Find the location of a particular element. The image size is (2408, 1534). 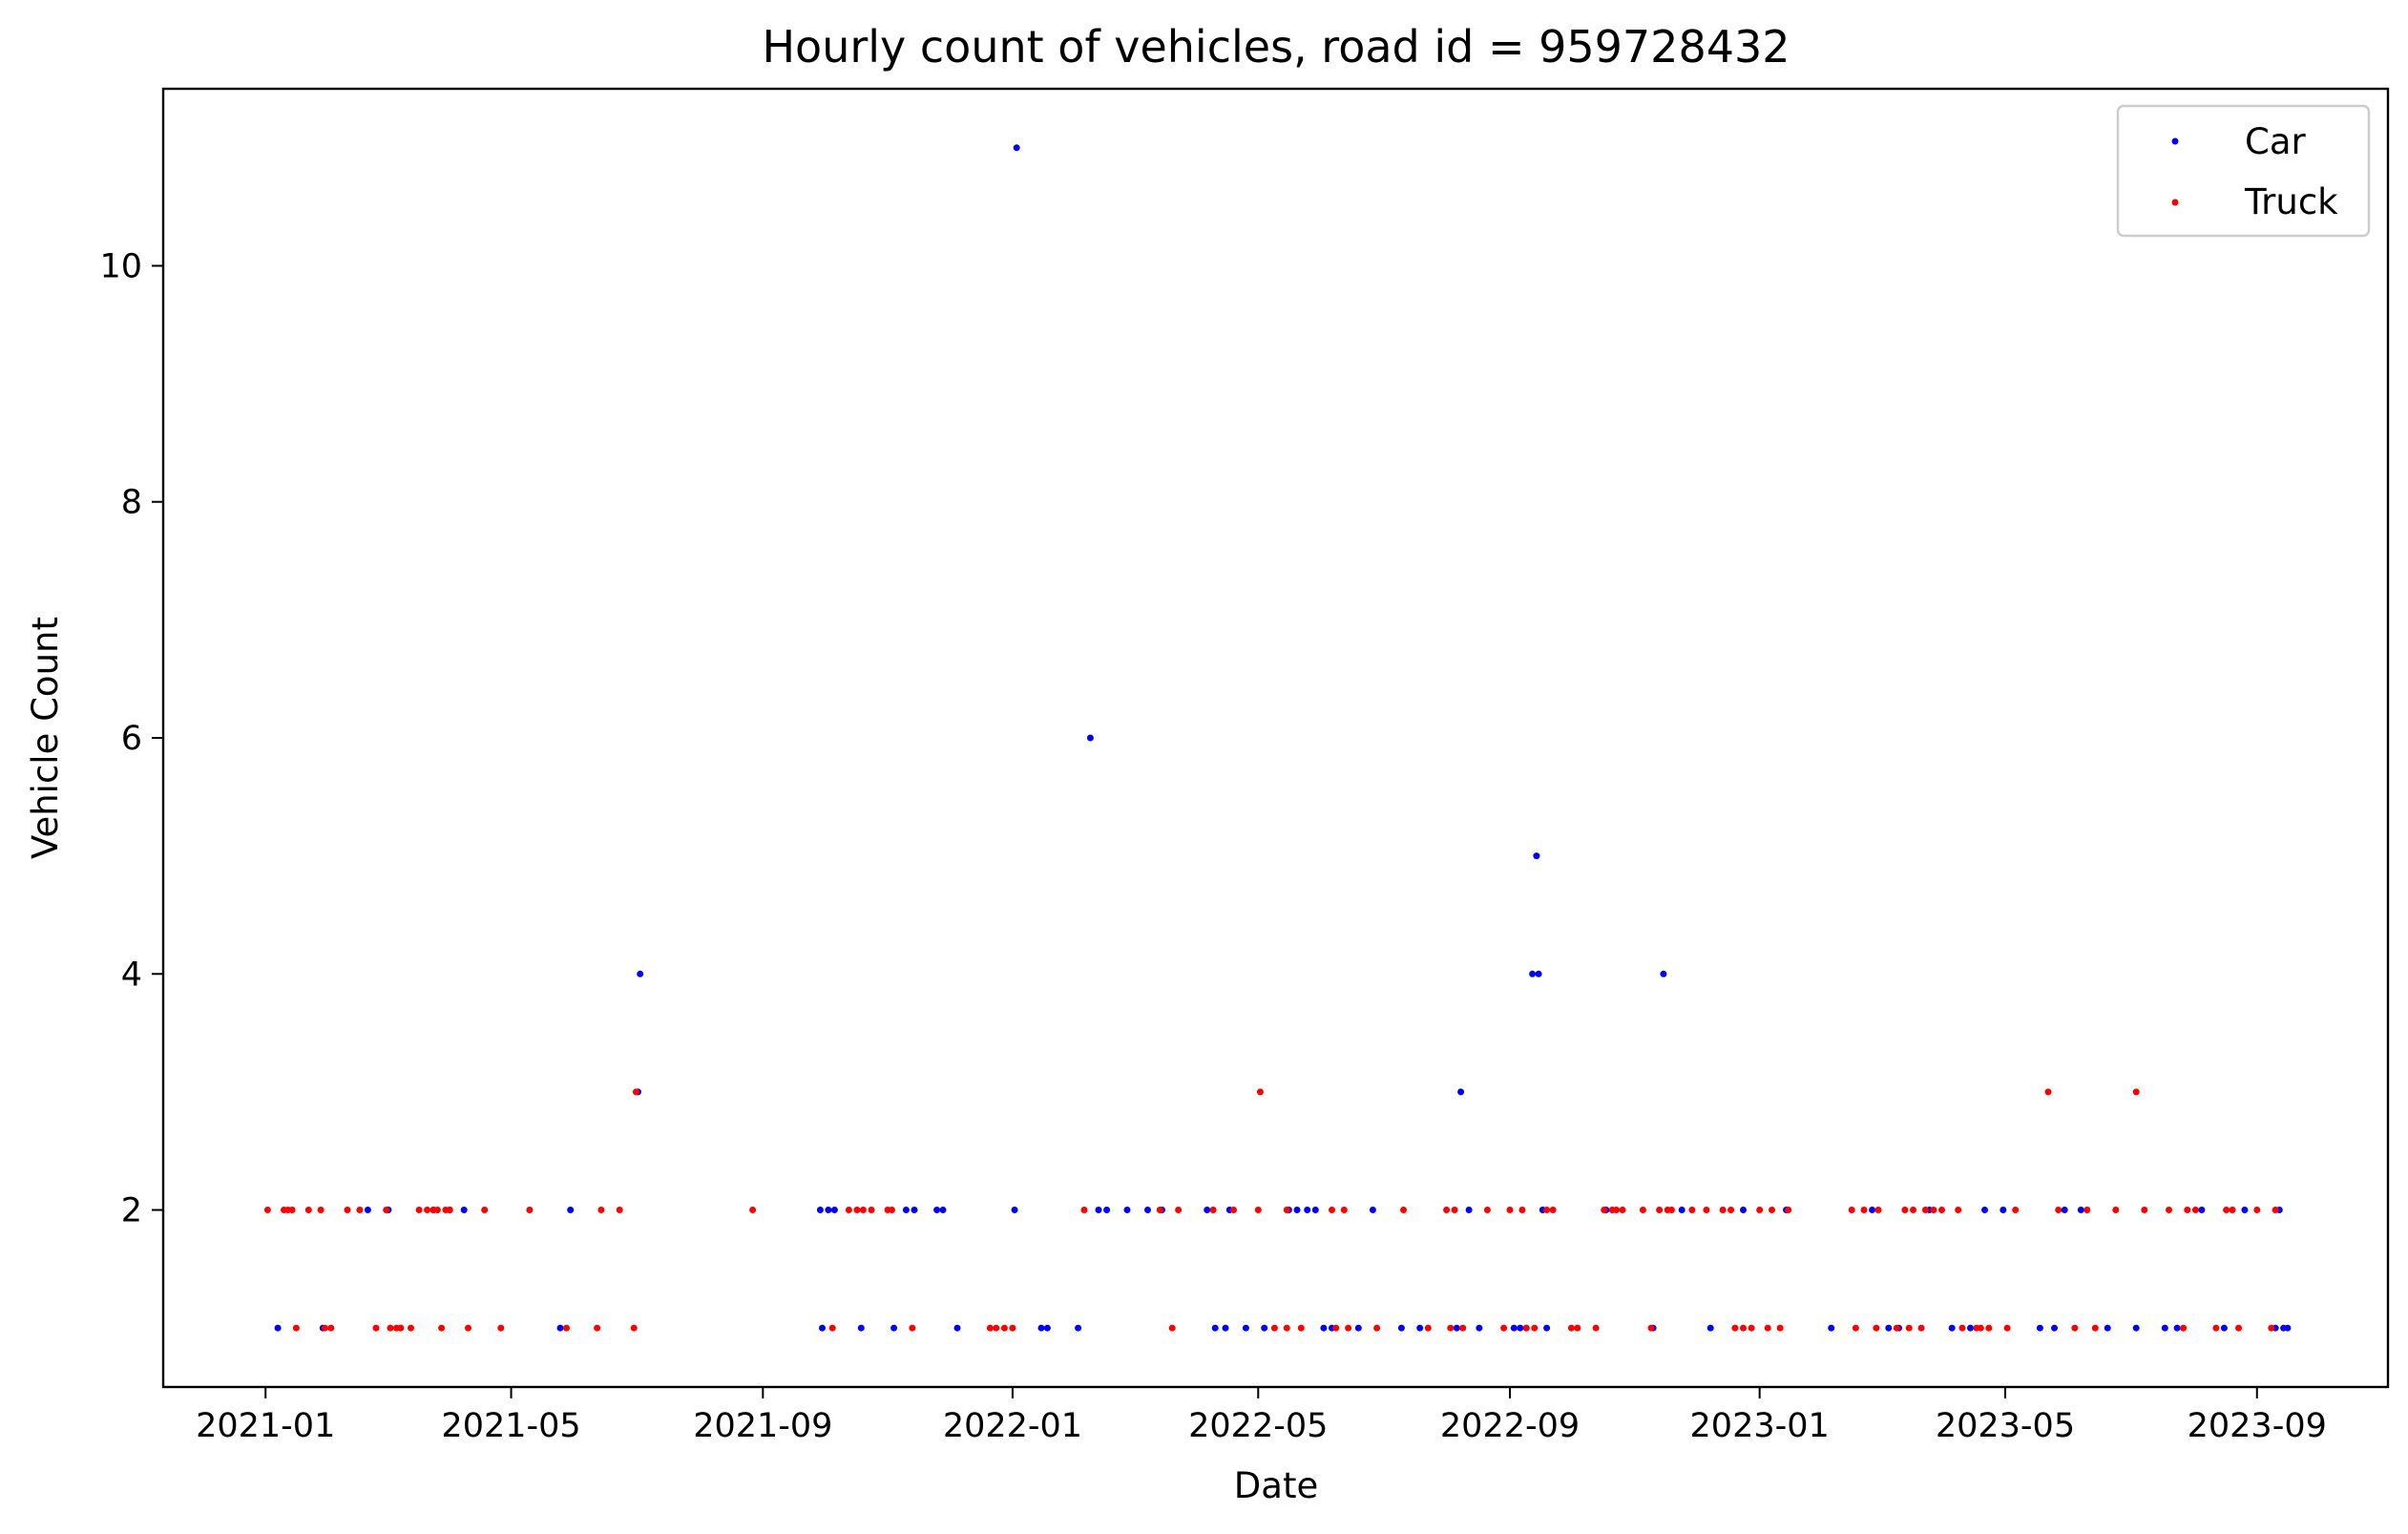

legend-marker-truck is located at coordinates (2175, 202).